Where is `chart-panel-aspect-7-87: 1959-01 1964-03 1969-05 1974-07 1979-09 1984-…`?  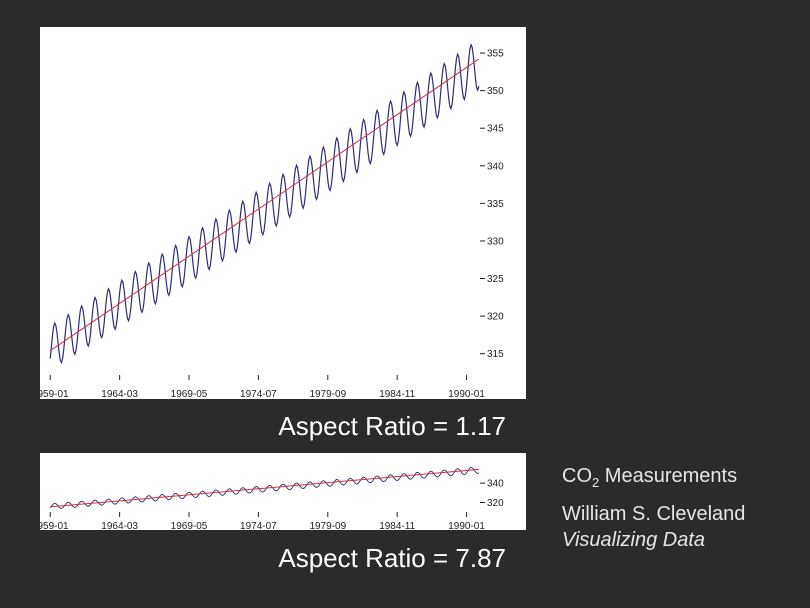 chart-panel-aspect-7-87: 1959-01 1964-03 1969-05 1974-07 1979-09 1984-… is located at coordinates (283, 491).